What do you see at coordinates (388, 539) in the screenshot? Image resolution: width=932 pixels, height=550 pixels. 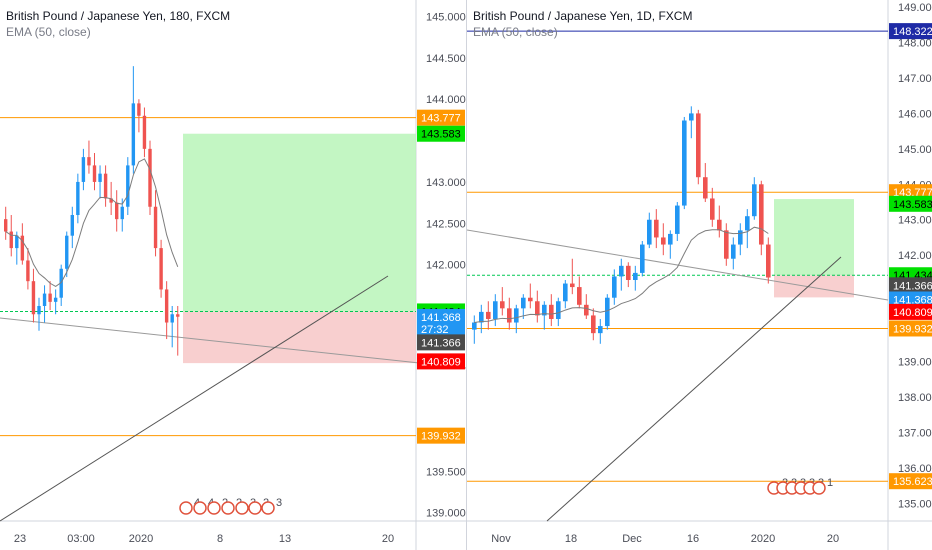 I see `time-tick-label: 20` at bounding box center [388, 539].